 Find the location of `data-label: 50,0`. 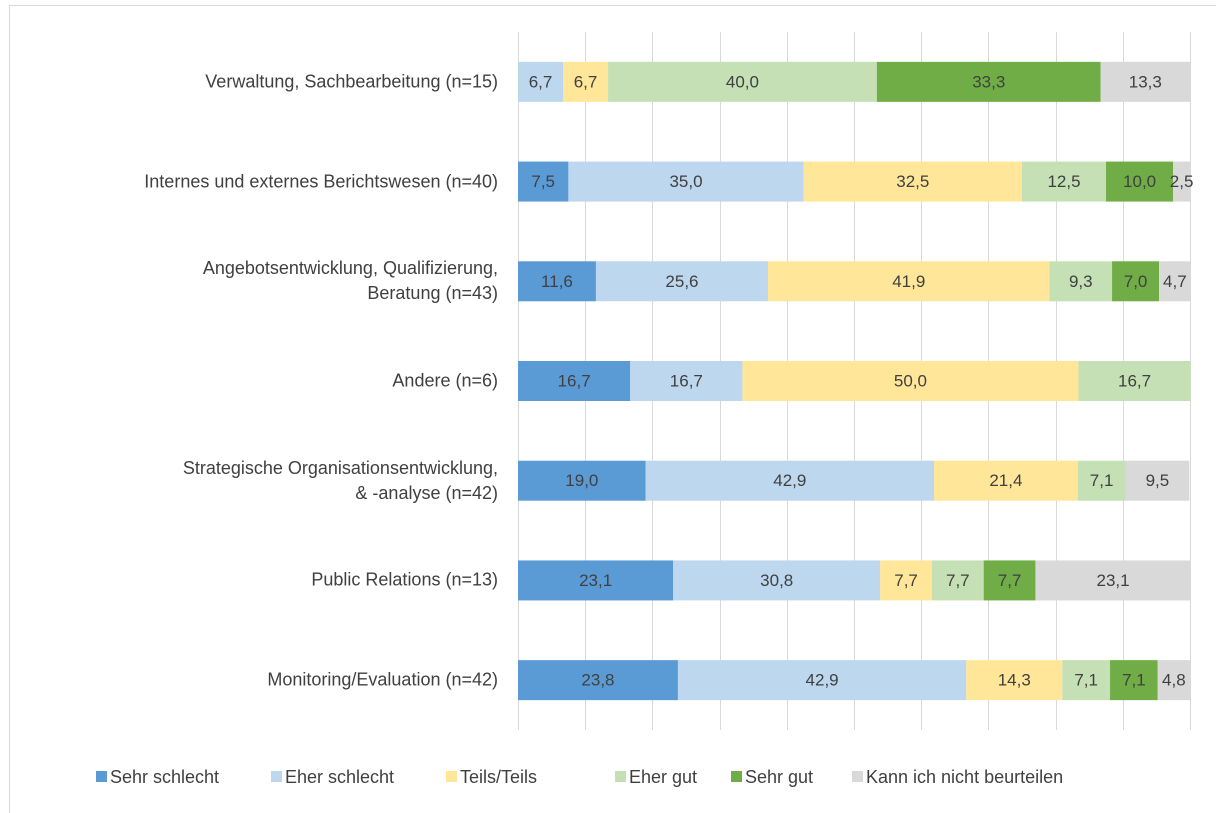

data-label: 50,0 is located at coordinates (910, 381).